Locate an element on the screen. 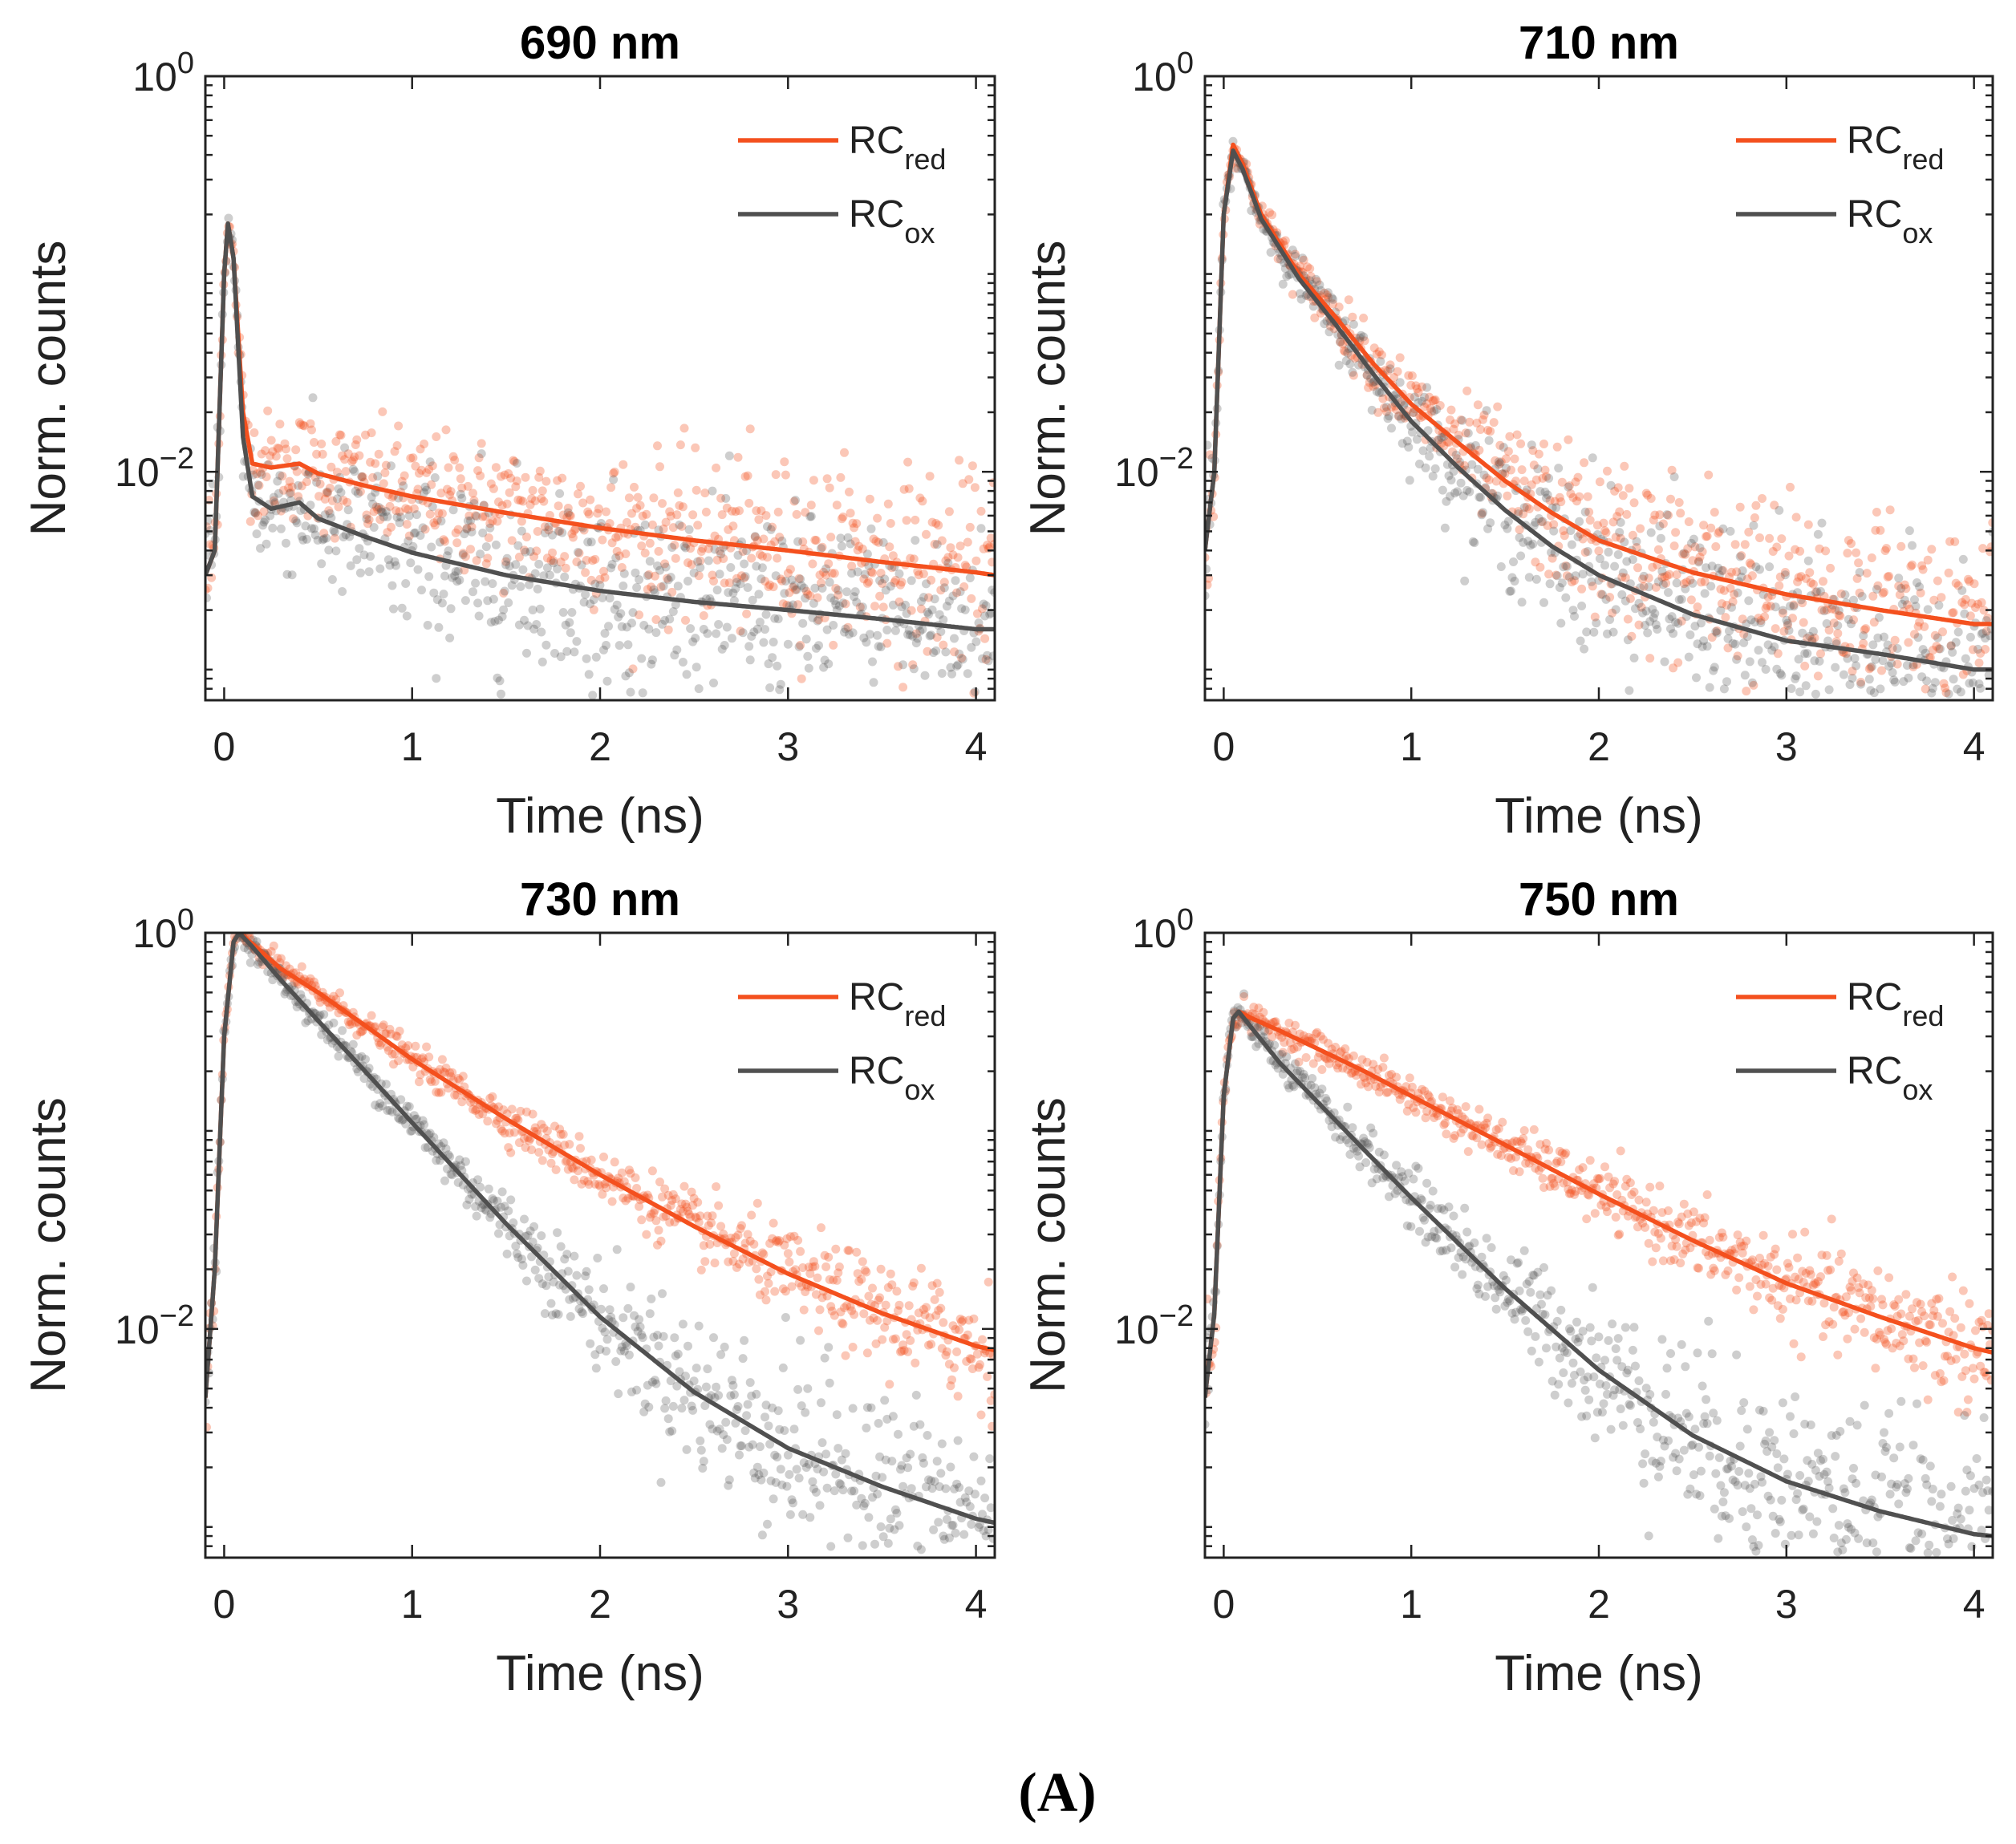 The image size is (2016, 1844). x-tick-label: 0 is located at coordinates (1223, 746).